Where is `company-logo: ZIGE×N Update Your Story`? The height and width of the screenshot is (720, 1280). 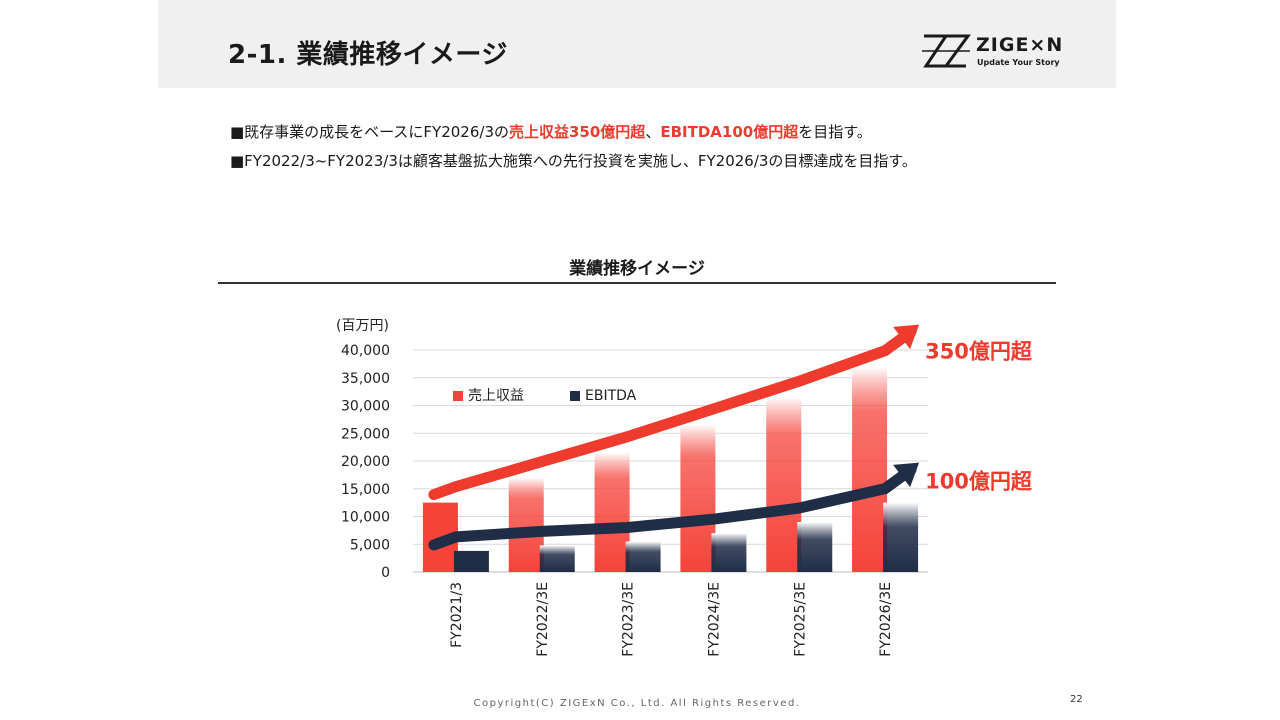 company-logo: ZIGE×N Update Your Story is located at coordinates (992, 52).